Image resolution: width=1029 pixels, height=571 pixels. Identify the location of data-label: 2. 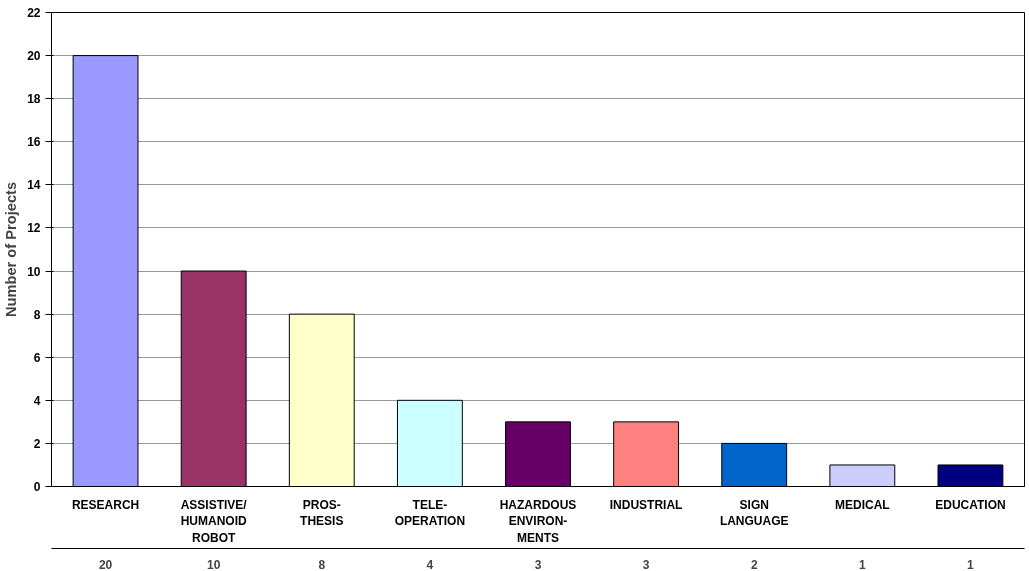
(754, 564).